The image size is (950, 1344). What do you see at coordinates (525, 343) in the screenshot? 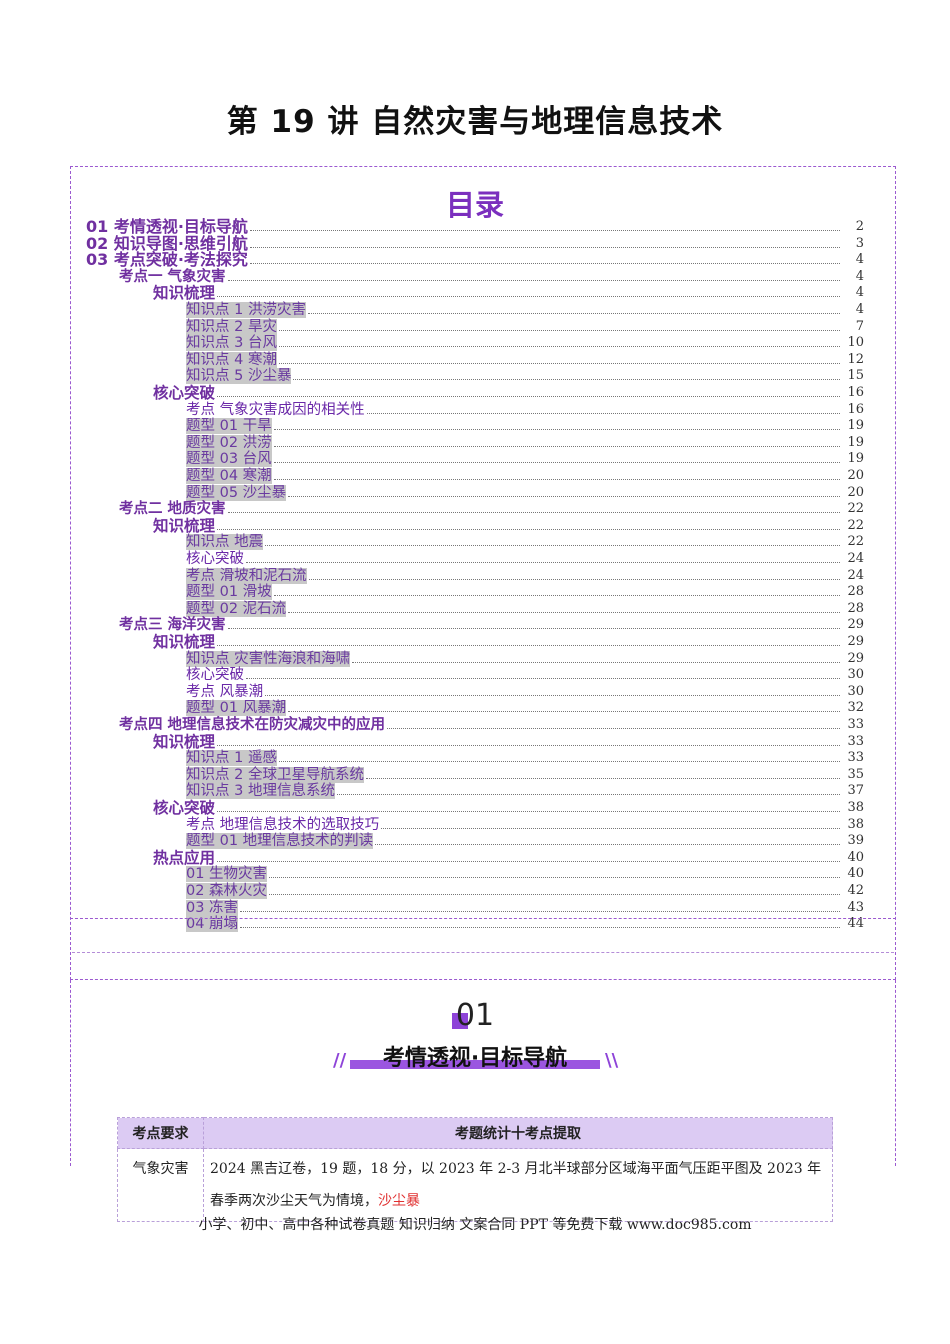
I see `toc-entry: 知识点 3 台风 10` at bounding box center [525, 343].